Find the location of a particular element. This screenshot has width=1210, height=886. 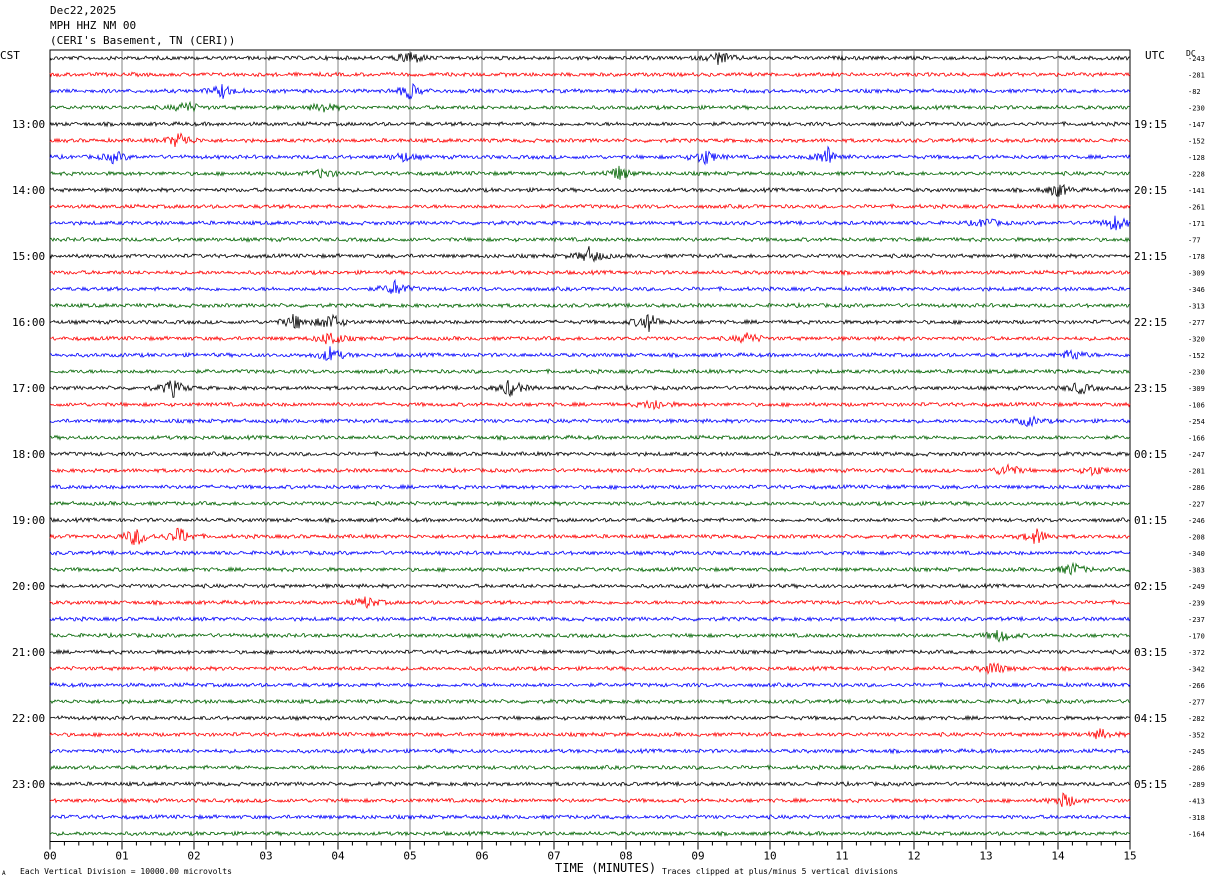

left-time-label: 22:00 is located at coordinates (28, 718).